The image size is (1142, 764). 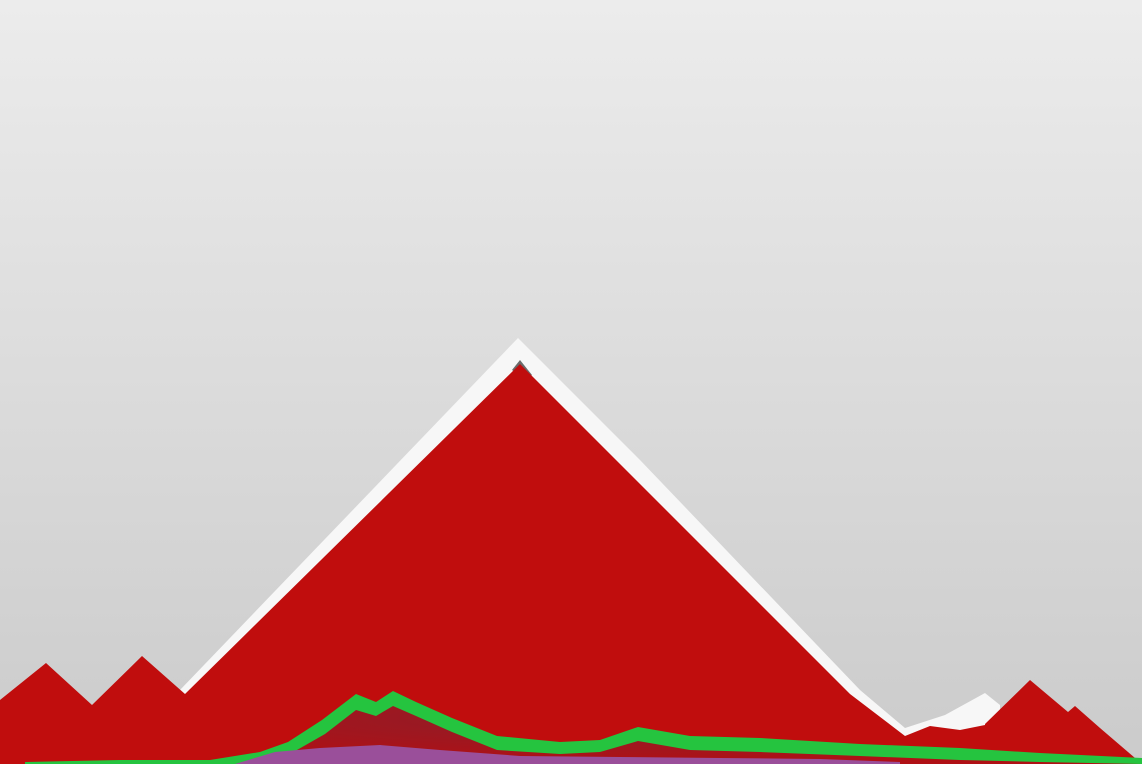 I want to click on green-band, so click(x=583, y=727).